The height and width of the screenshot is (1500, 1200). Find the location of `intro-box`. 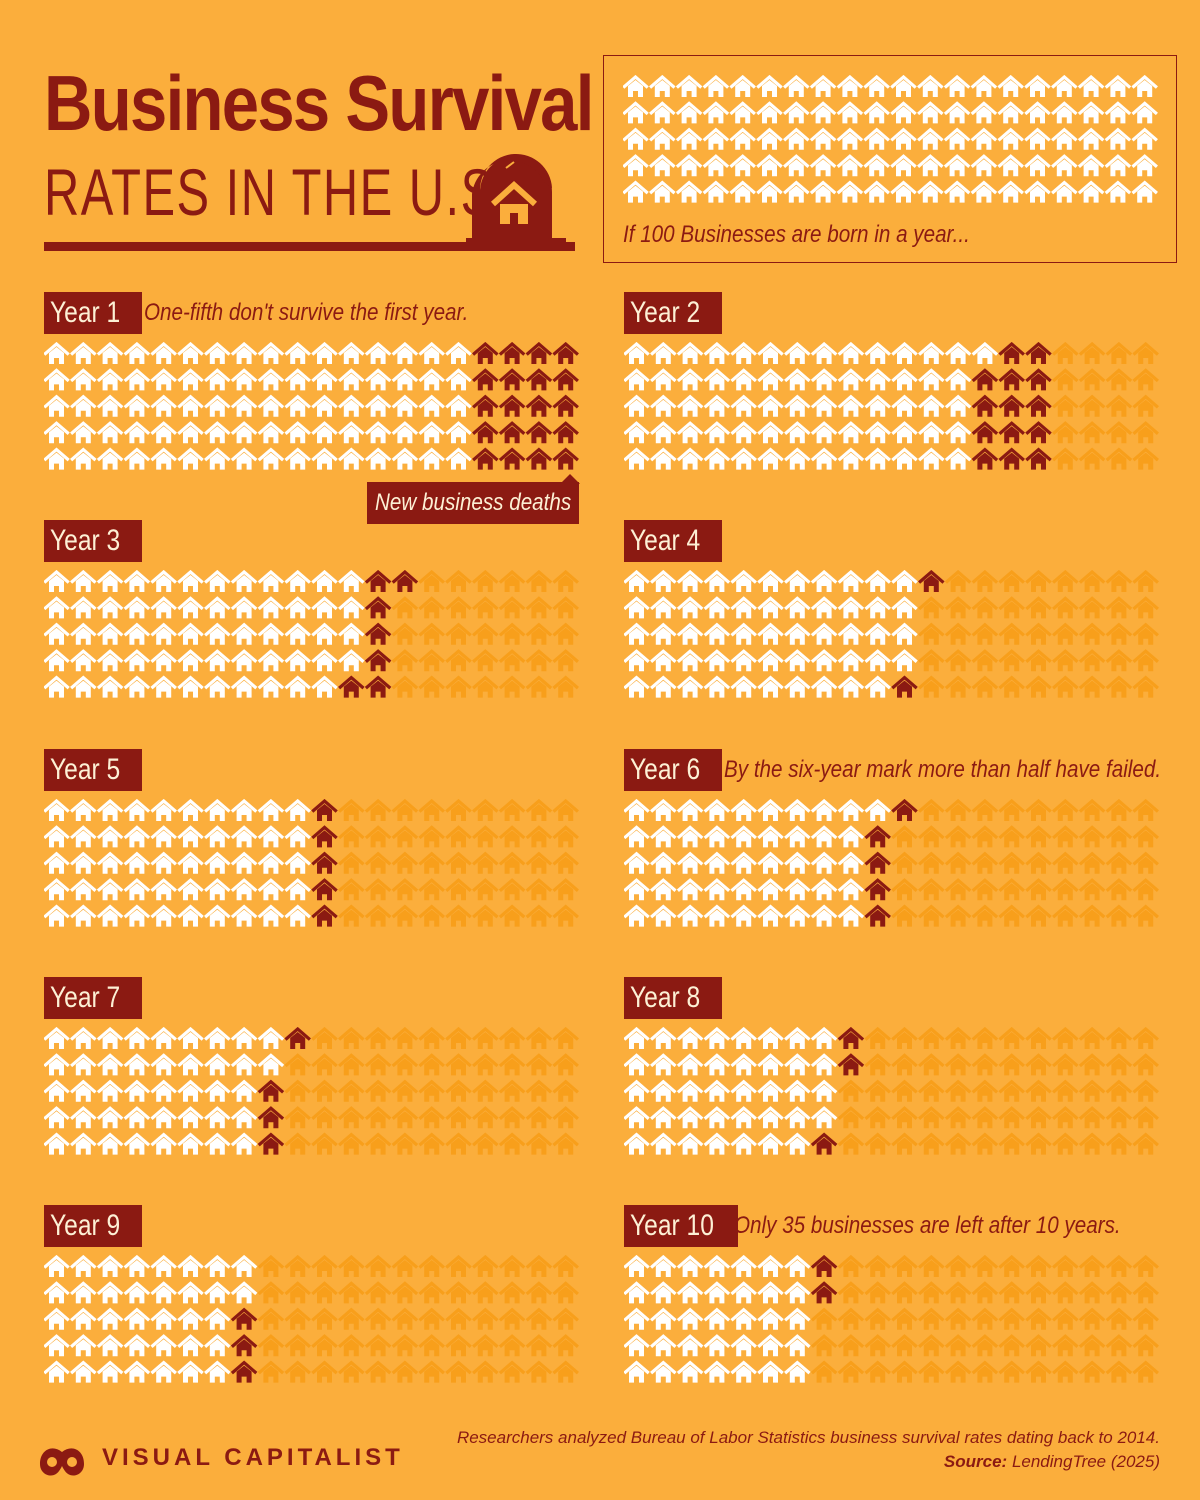

intro-box is located at coordinates (890, 159).